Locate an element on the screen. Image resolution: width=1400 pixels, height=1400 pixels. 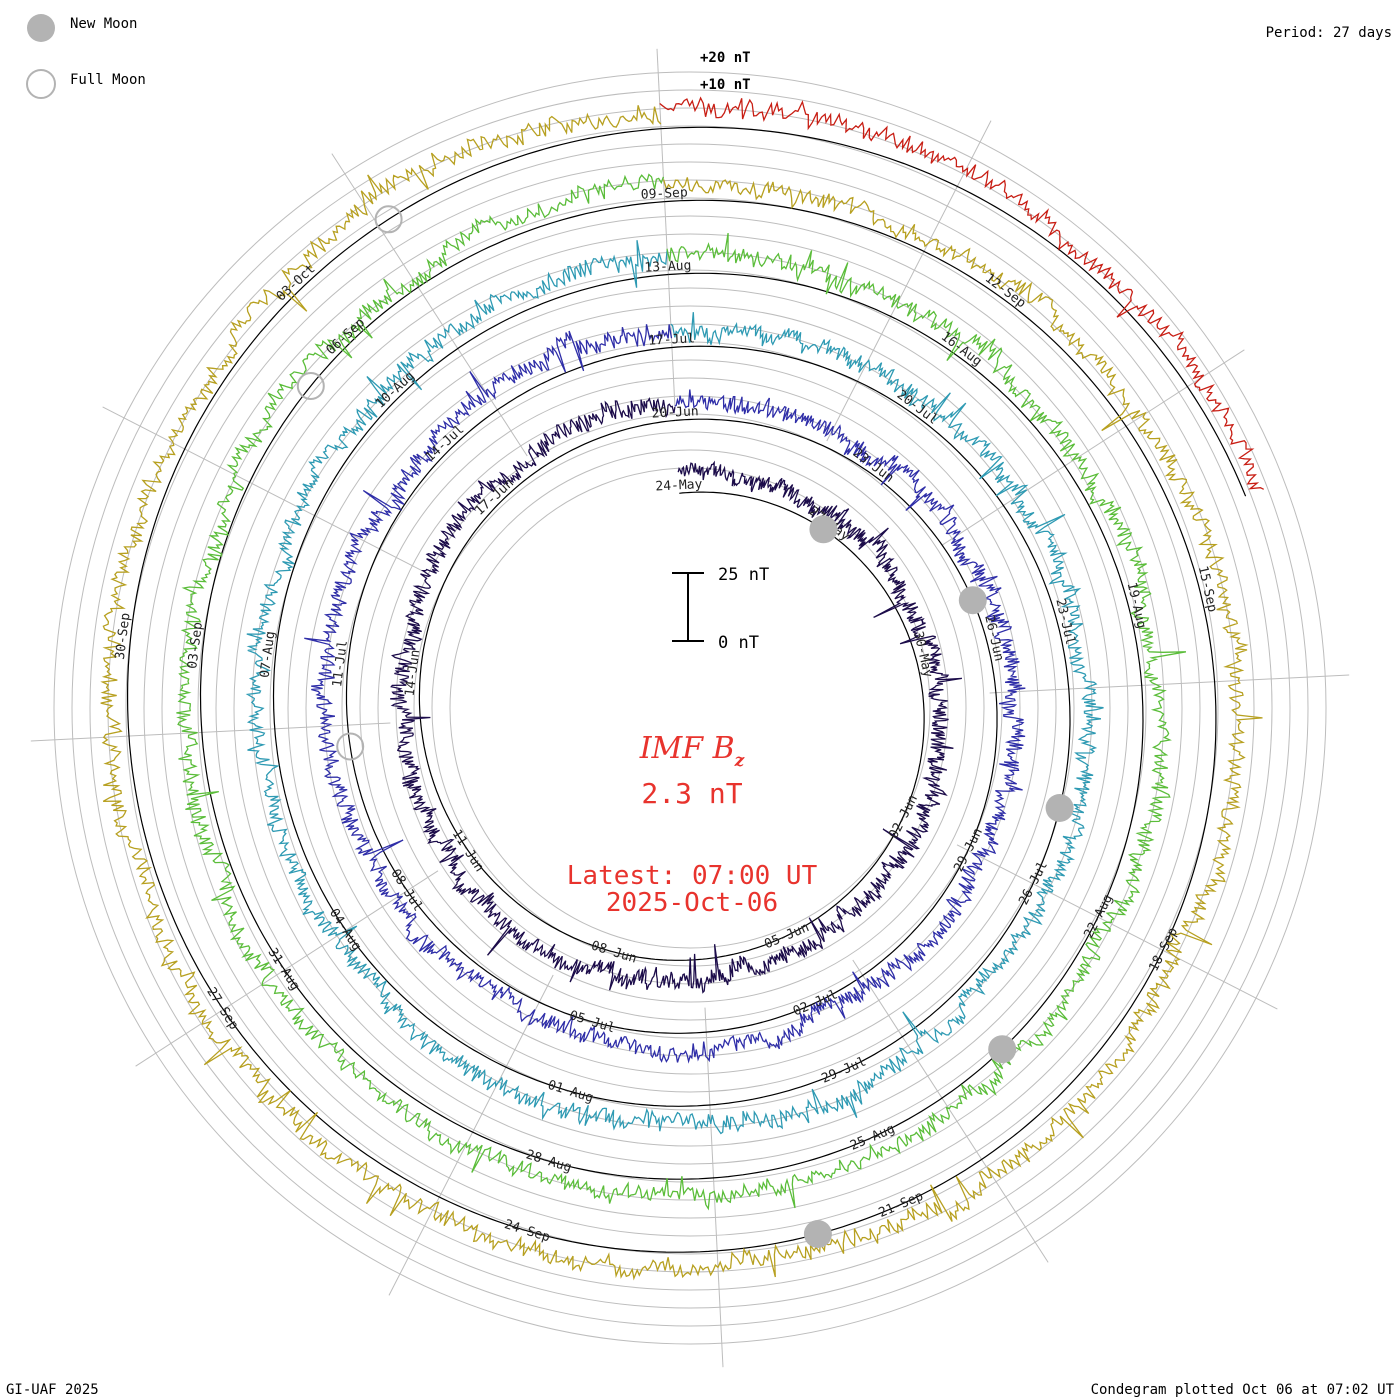
center-title: IMF Bz is located at coordinates (692, 751).